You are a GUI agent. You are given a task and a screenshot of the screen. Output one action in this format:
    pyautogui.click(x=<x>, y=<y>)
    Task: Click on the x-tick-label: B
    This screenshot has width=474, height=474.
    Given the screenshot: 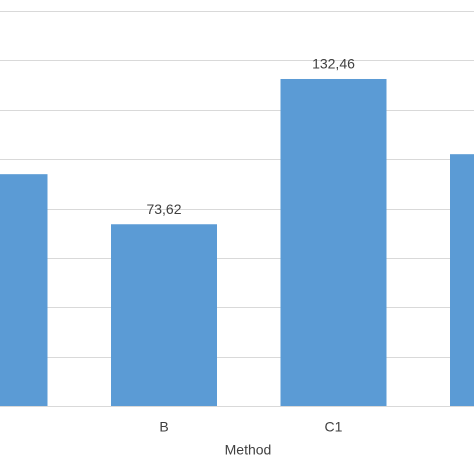 What is the action you would take?
    pyautogui.click(x=163, y=427)
    